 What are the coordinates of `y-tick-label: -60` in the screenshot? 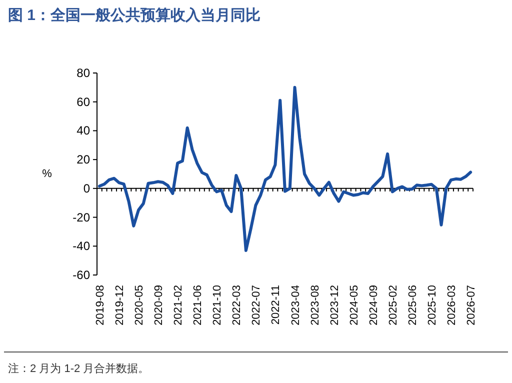 It's located at (81, 275).